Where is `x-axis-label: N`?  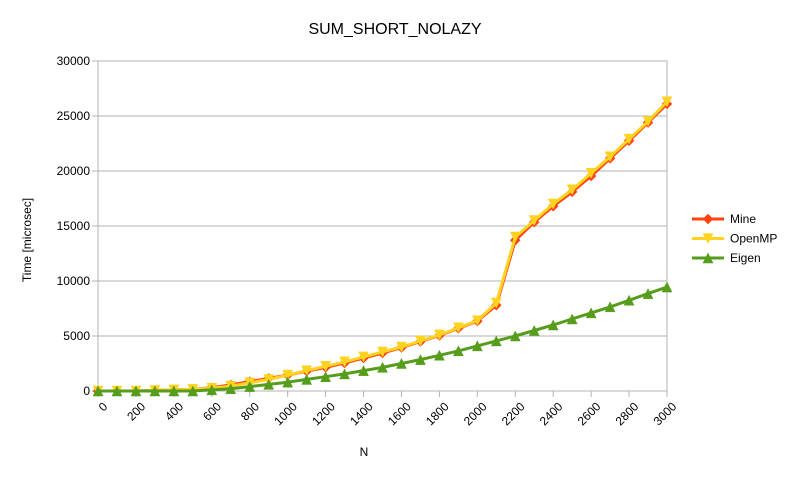 x-axis-label: N is located at coordinates (364, 452).